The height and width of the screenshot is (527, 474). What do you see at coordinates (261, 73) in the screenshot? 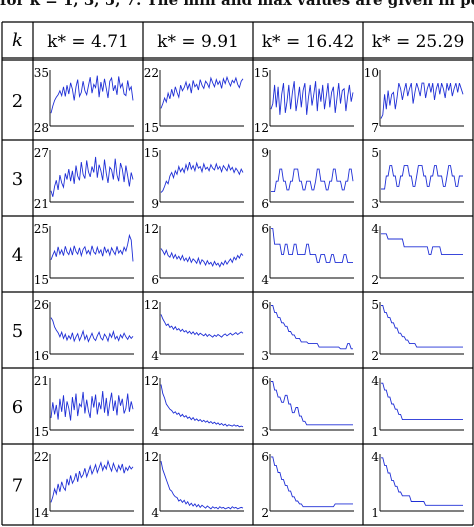
I see `plot-r2-c3-ymax-label: 15` at bounding box center [261, 73].